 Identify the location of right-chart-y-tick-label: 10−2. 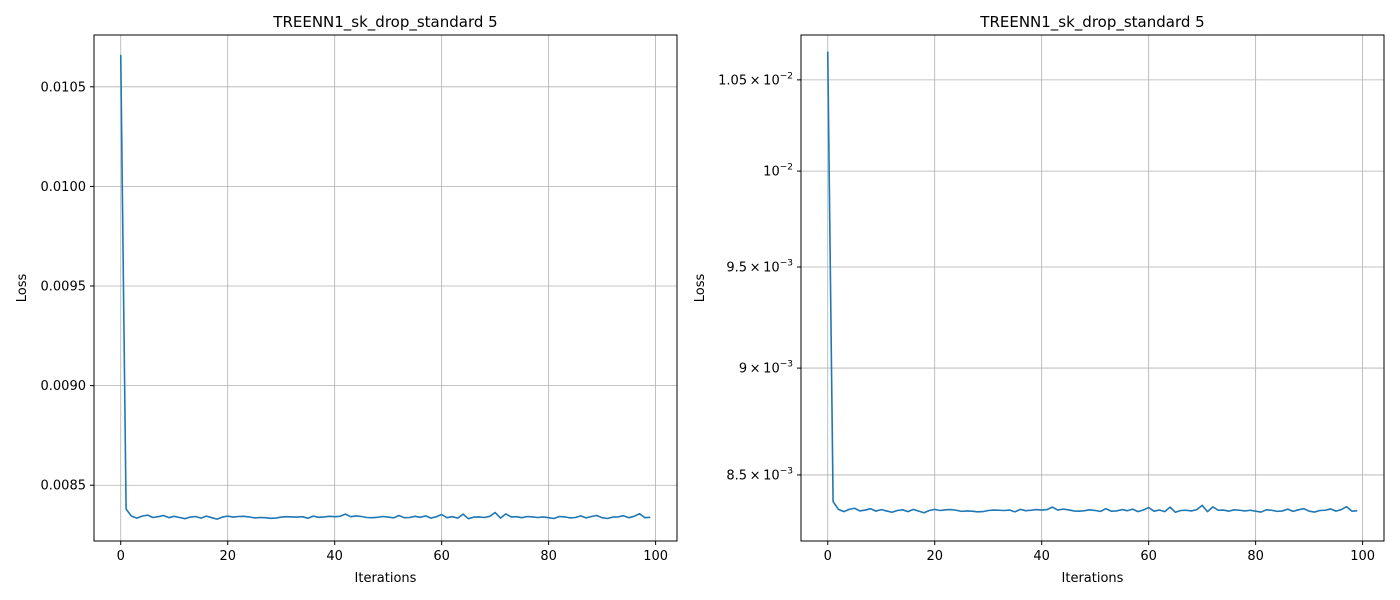
(778, 171).